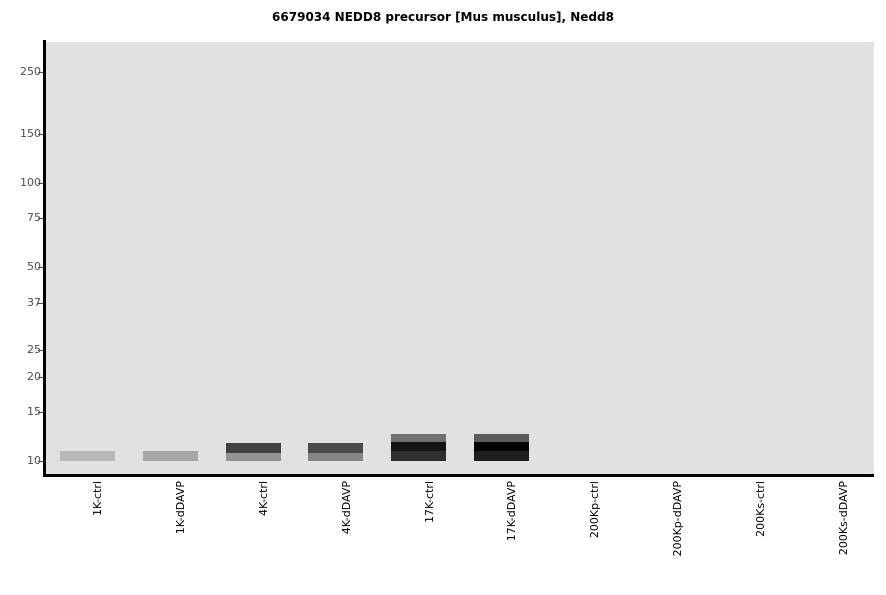 This screenshot has width=886, height=595. What do you see at coordinates (429, 502) in the screenshot?
I see `x-tick-label: 17K-ctrl` at bounding box center [429, 502].